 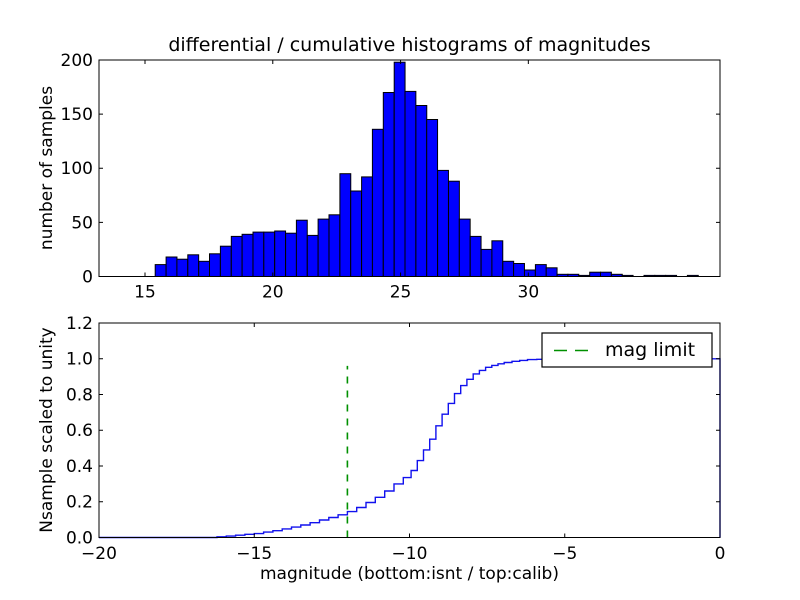 I want to click on y-tick-label: 100, so click(x=77, y=169).